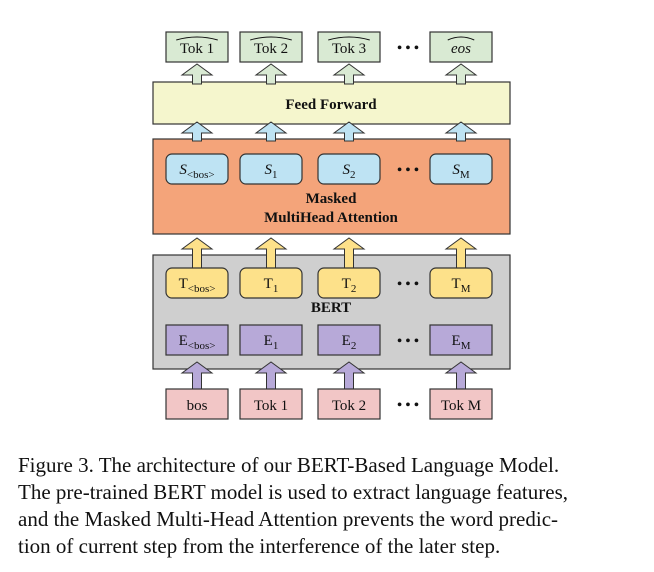 The height and width of the screenshot is (572, 654). Describe the element at coordinates (349, 171) in the screenshot. I see `s-box-label: S2` at that location.